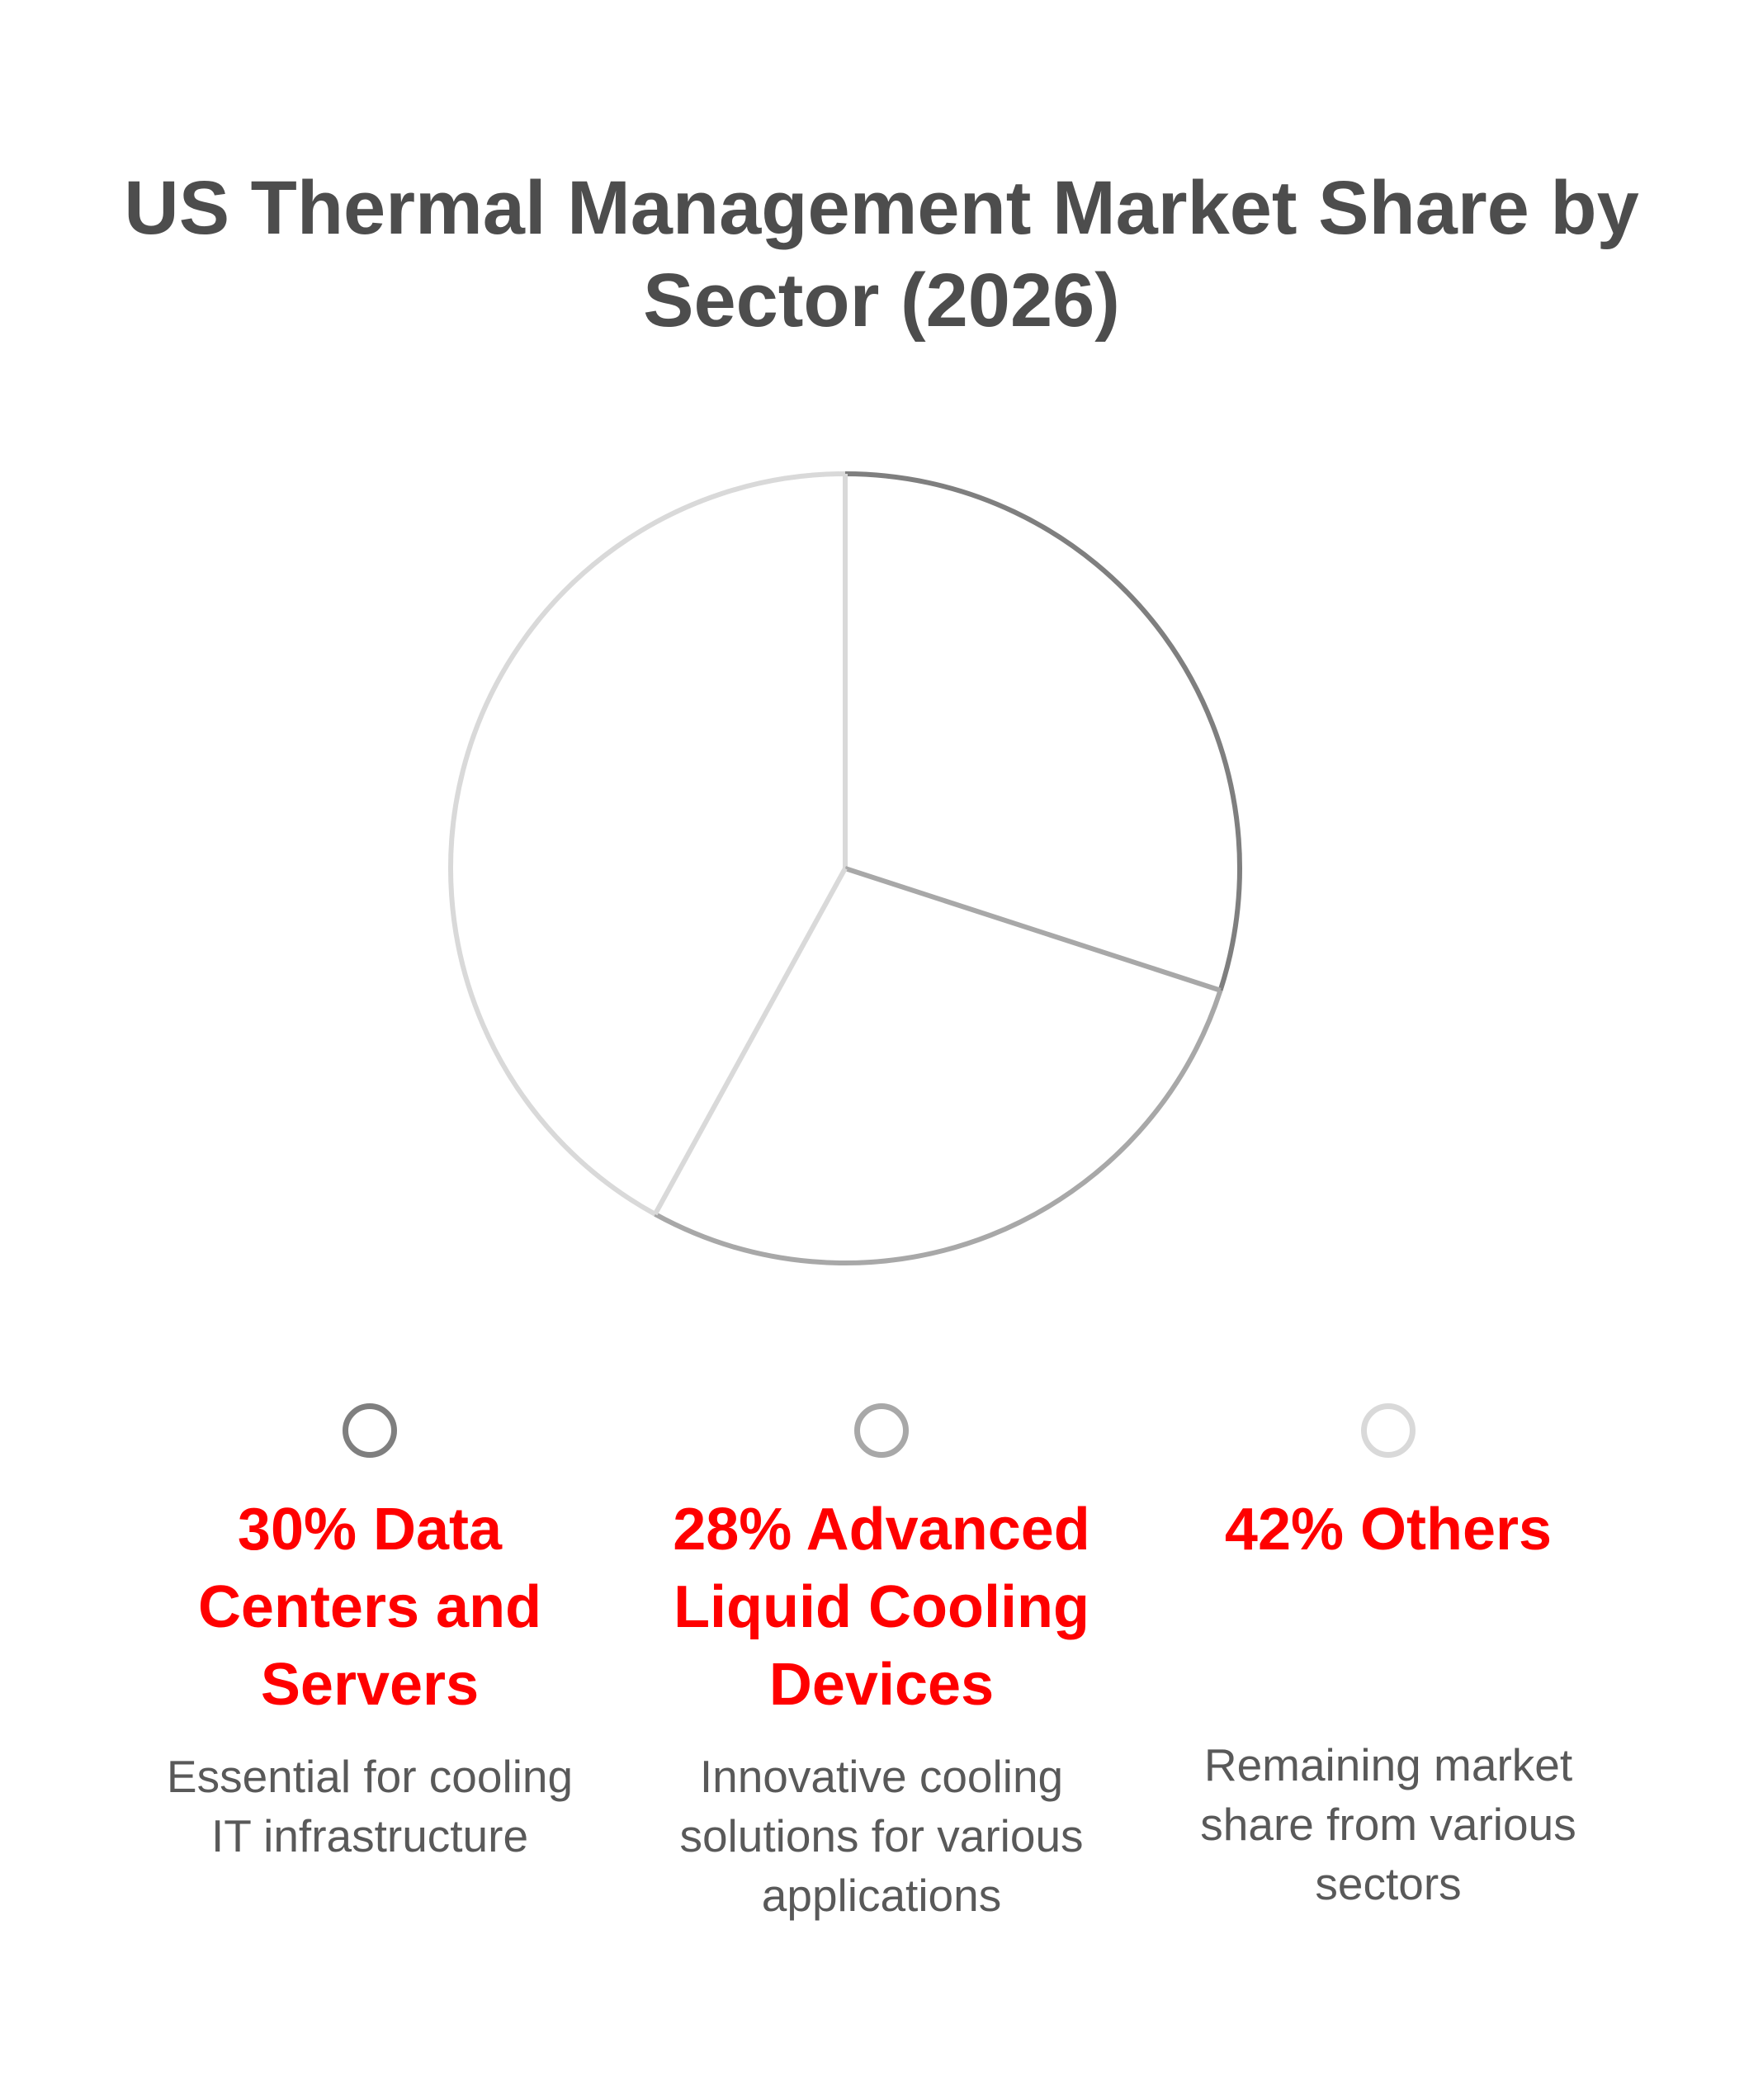  I want to click on slice-description-line: sectors, so click(1389, 1883).